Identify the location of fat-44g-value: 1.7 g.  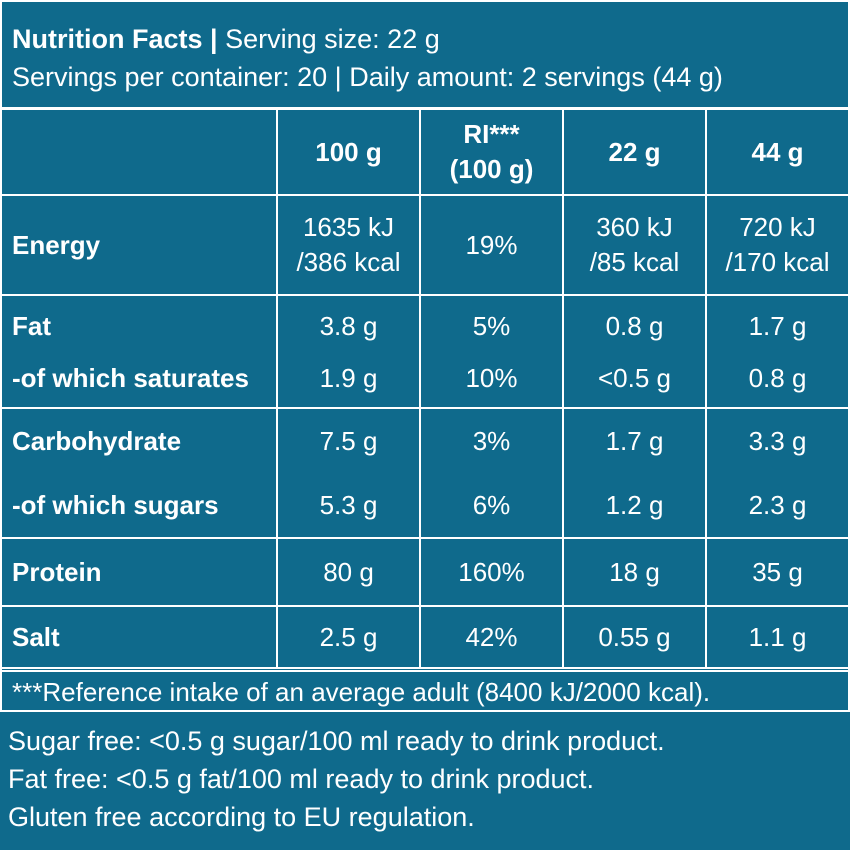
(777, 325).